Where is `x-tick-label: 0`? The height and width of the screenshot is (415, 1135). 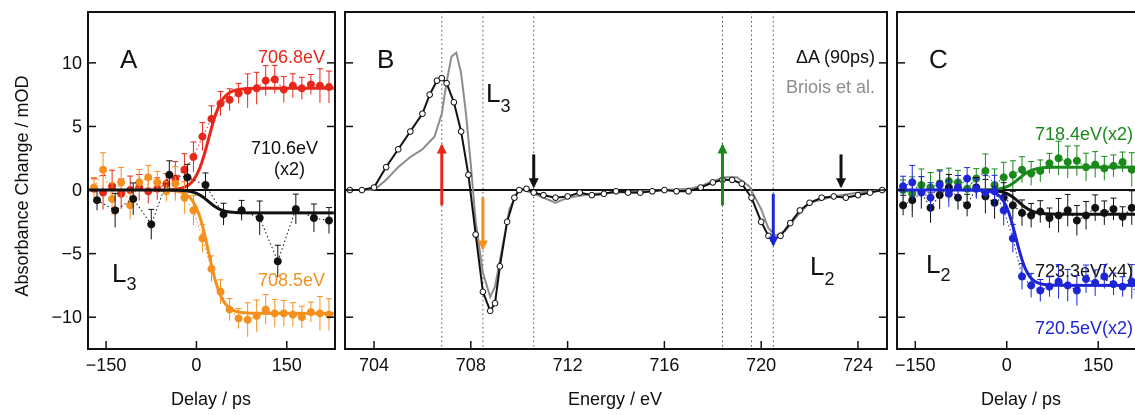 x-tick-label: 0 is located at coordinates (196, 365).